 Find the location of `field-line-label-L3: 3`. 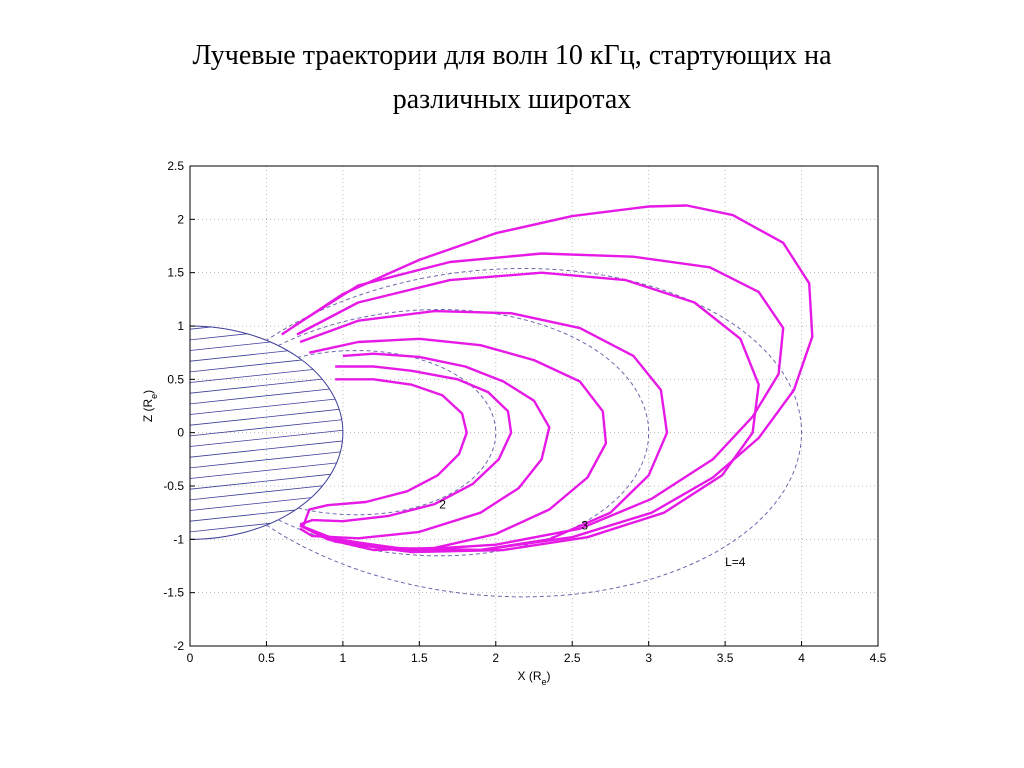

field-line-label-L3: 3 is located at coordinates (584, 526).